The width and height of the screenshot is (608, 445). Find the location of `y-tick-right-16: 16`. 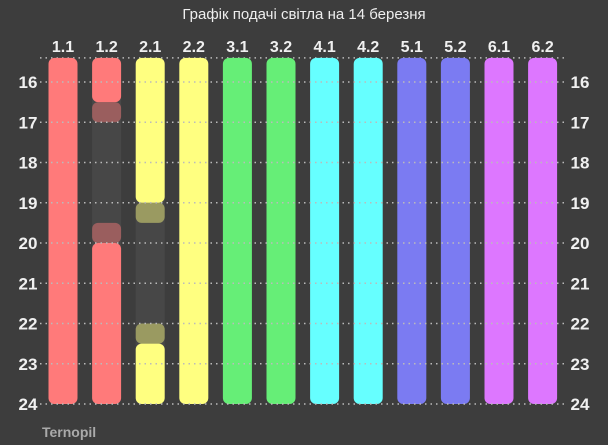

y-tick-right-16: 16 is located at coordinates (580, 82).